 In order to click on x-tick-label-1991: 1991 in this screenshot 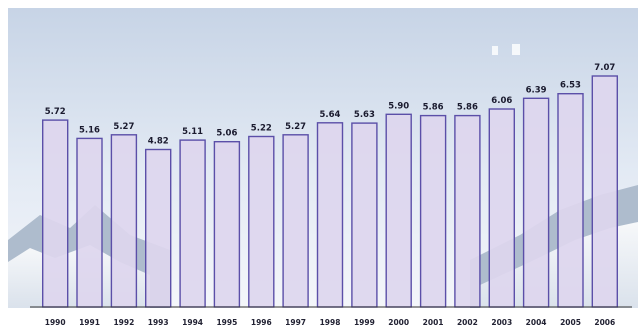, I will do `click(89, 322)`.